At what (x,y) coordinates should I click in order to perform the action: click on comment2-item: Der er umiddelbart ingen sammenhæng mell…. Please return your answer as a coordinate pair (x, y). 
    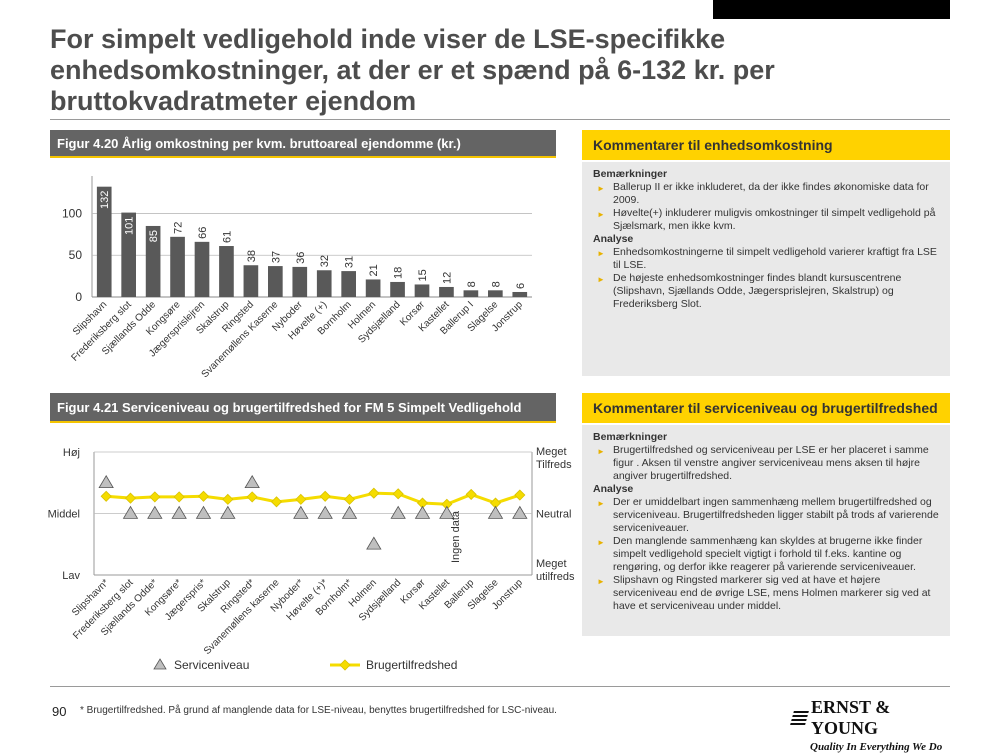
    Looking at the image, I should click on (766, 515).